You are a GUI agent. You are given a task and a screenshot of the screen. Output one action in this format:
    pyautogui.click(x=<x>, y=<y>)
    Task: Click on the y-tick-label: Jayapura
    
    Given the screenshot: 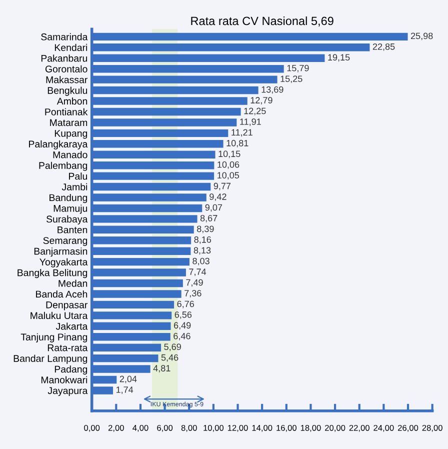 What is the action you would take?
    pyautogui.click(x=68, y=391)
    